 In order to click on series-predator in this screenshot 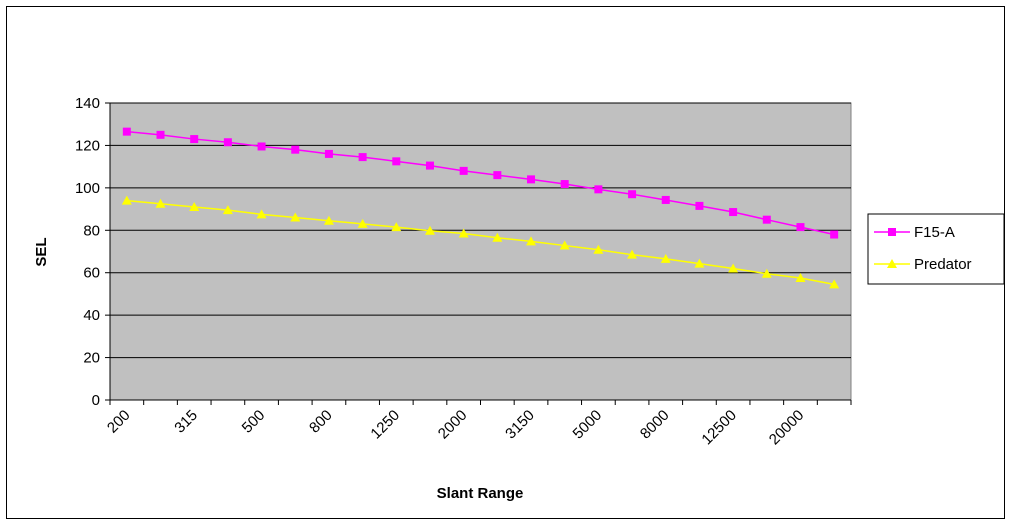, I will do `click(480, 242)`.